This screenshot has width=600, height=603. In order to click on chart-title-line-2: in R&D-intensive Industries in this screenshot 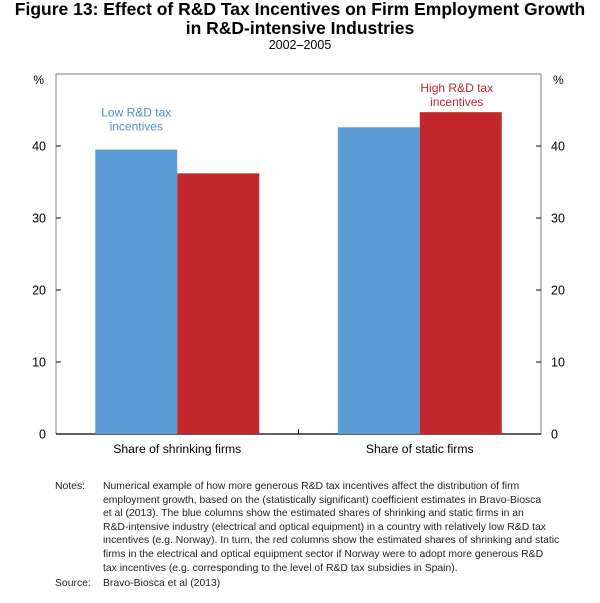, I will do `click(300, 28)`.